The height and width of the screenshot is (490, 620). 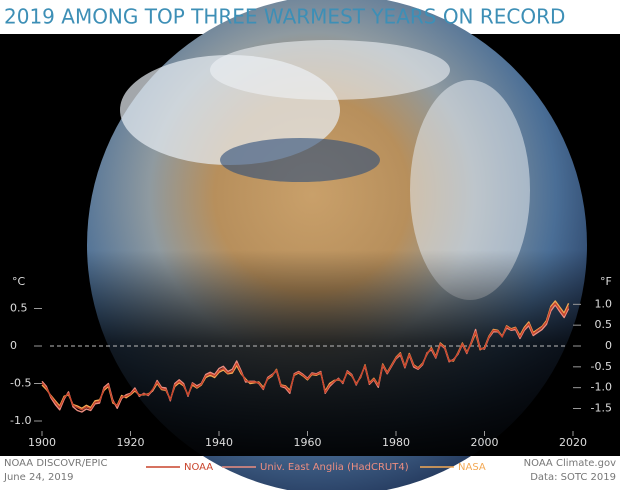 I want to click on x-tick-label: 1920, so click(x=131, y=442).